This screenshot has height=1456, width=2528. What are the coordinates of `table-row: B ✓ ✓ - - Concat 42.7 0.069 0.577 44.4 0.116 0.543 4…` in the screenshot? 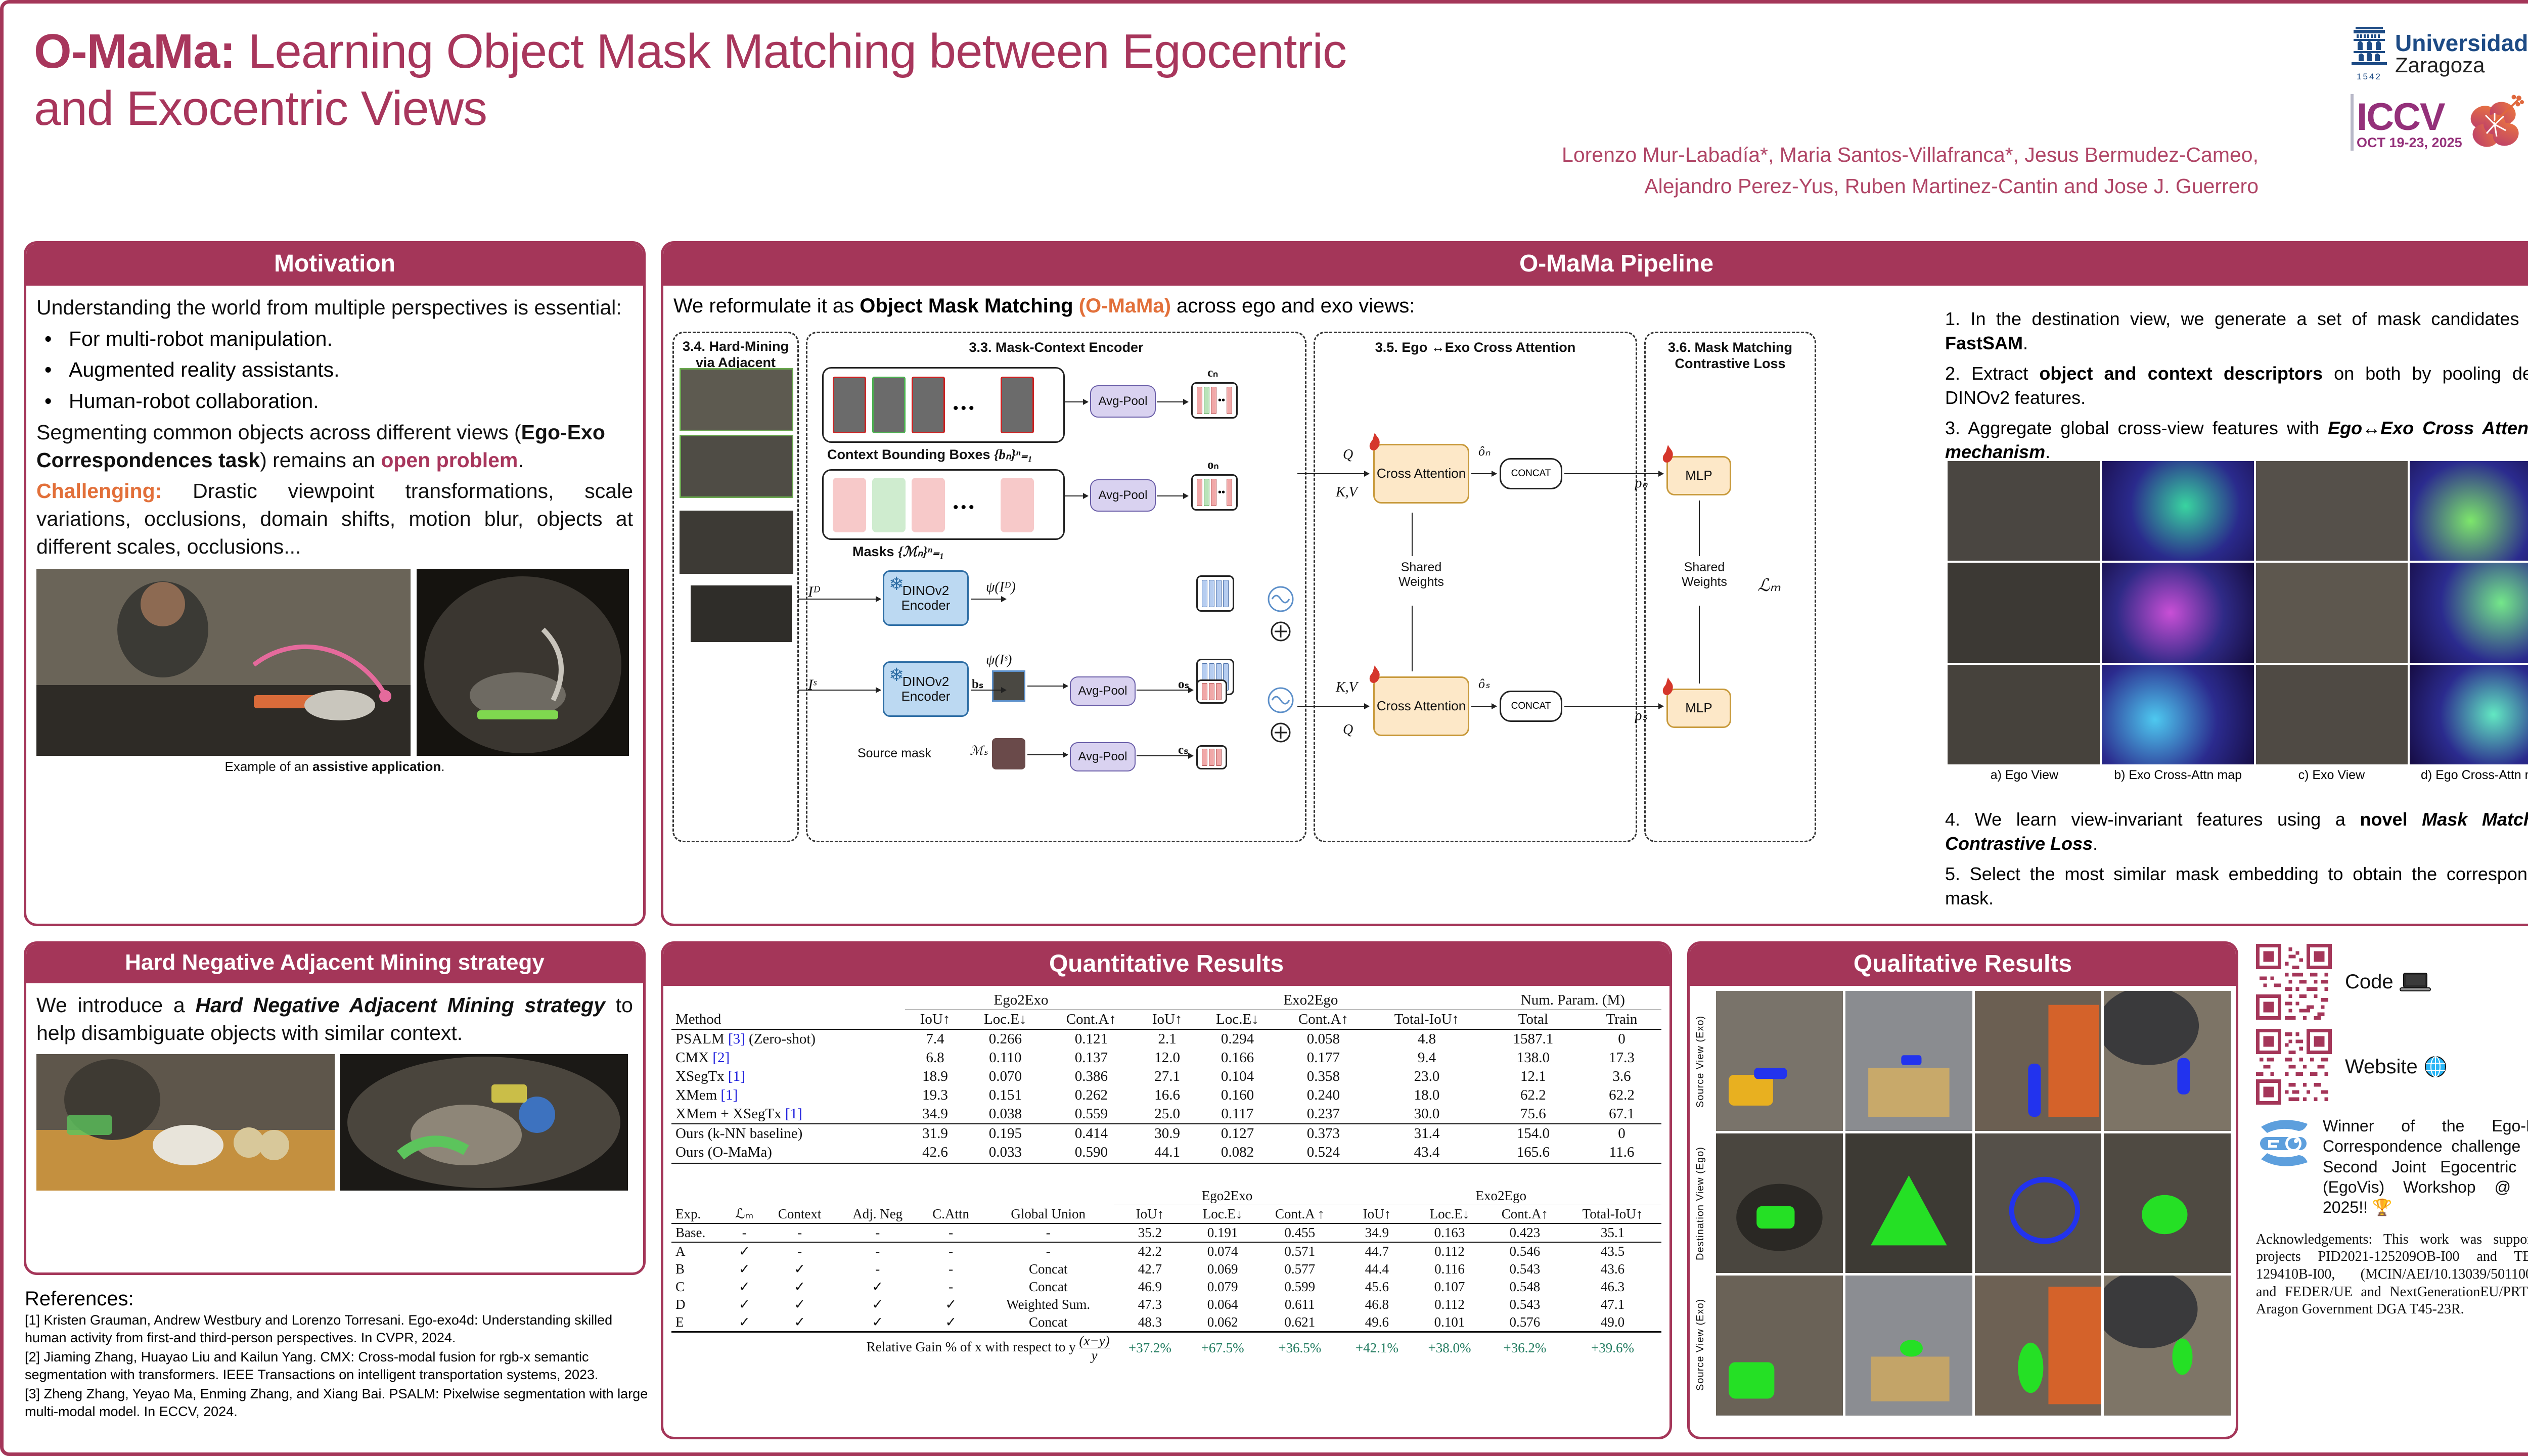 It's located at (1166, 1269).